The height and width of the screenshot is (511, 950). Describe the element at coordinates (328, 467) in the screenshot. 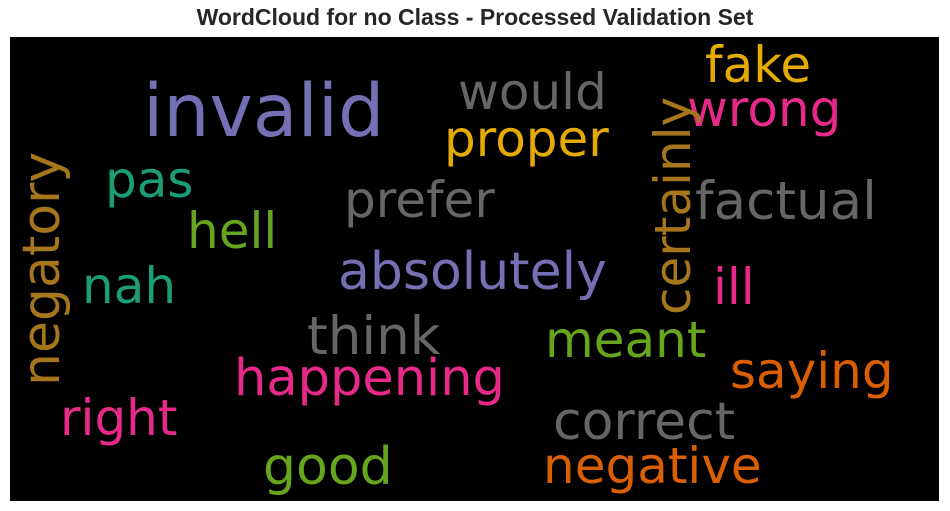

I see `word-good: good` at that location.